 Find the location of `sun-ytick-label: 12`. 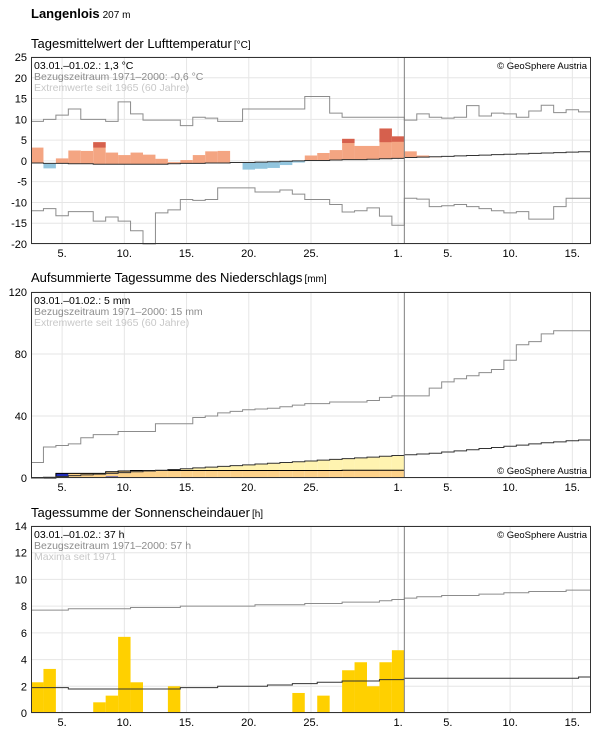

sun-ytick-label: 12 is located at coordinates (21, 554).